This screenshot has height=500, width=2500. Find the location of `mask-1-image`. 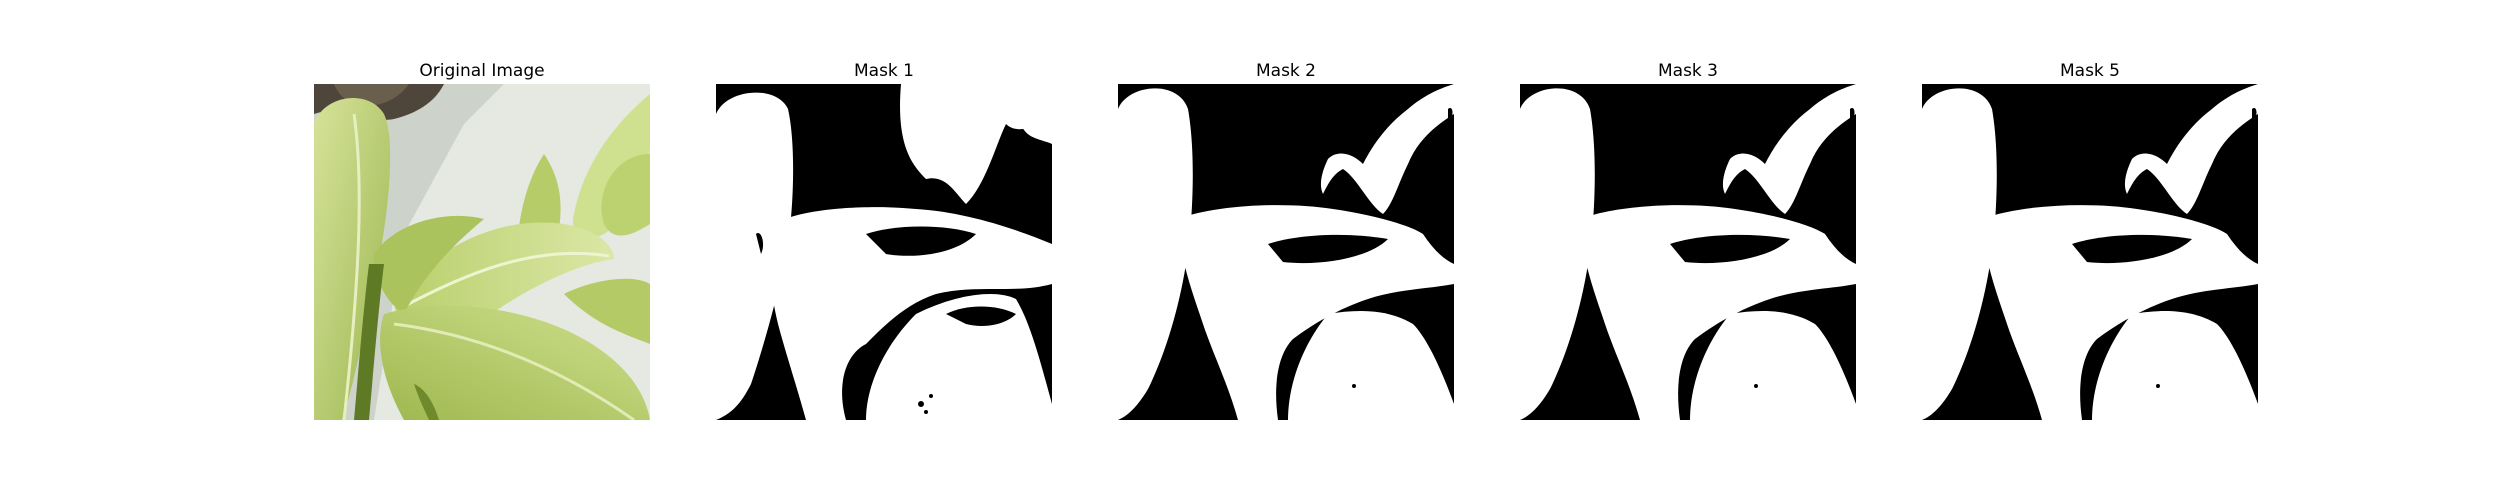

mask-1-image is located at coordinates (884, 252).